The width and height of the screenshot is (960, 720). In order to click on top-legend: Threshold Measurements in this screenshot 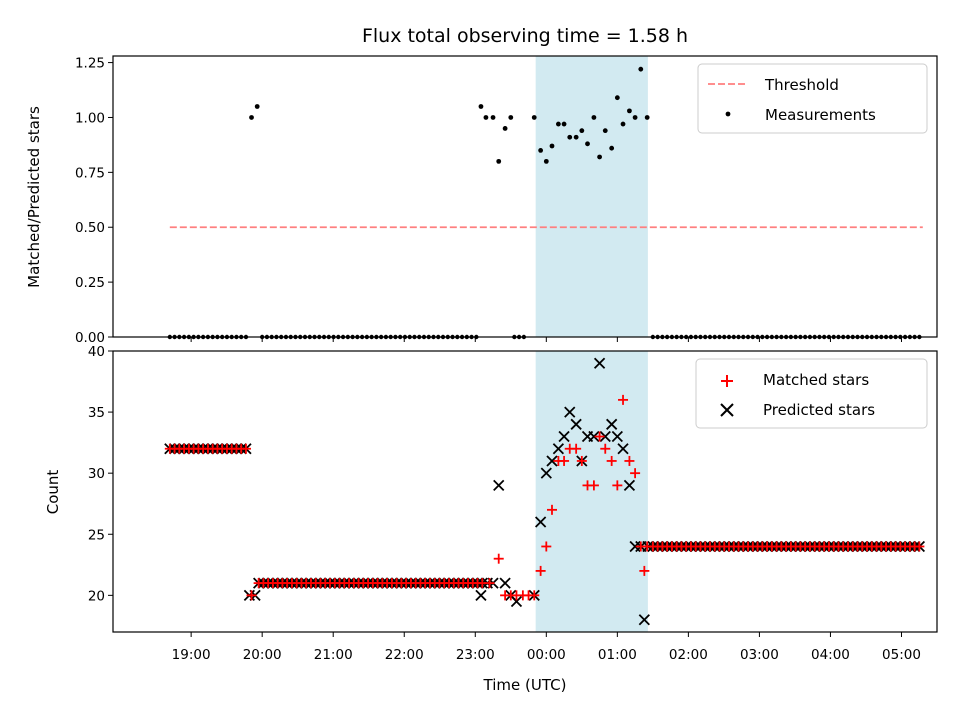, I will do `click(812, 98)`.